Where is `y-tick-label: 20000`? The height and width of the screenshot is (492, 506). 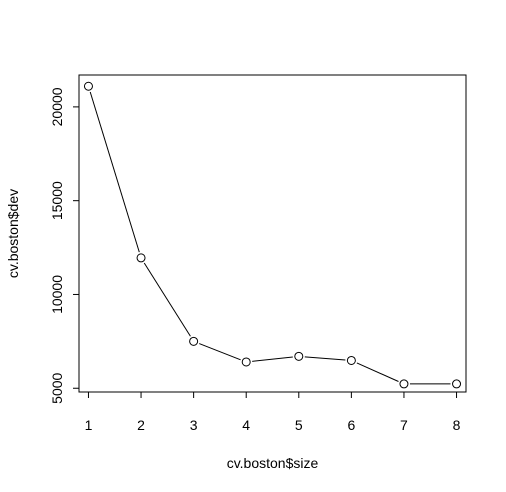 y-tick-label: 20000 is located at coordinates (57, 106).